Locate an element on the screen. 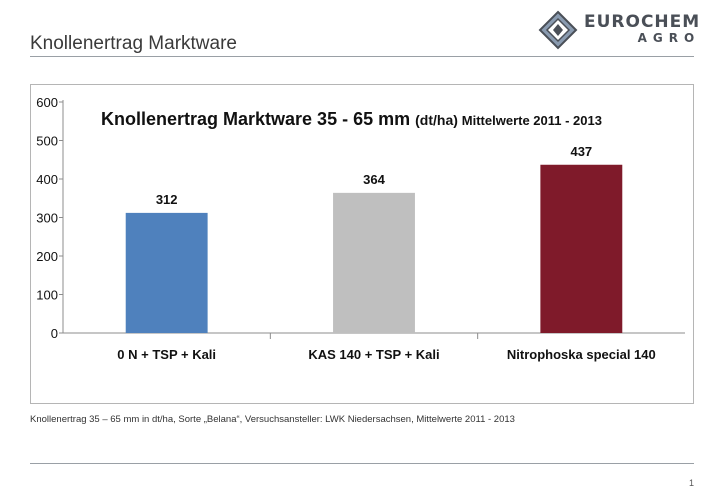  title-divider is located at coordinates (362, 56).